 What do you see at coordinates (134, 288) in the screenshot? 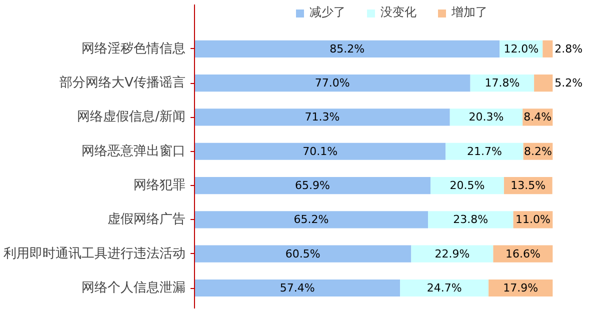
I see `y-tick-label: 网络个人信息泄漏` at bounding box center [134, 288].